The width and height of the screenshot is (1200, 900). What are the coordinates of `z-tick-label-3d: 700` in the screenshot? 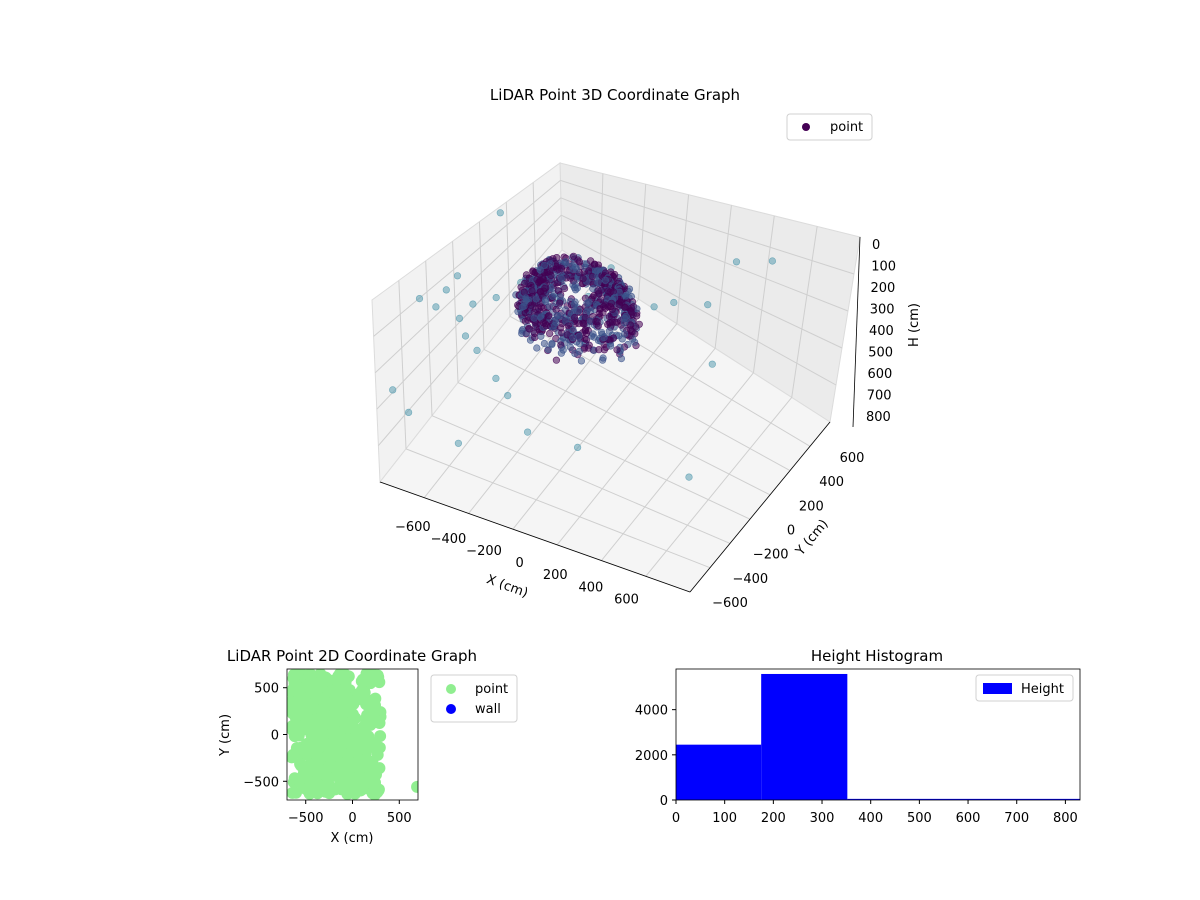 It's located at (879, 396).